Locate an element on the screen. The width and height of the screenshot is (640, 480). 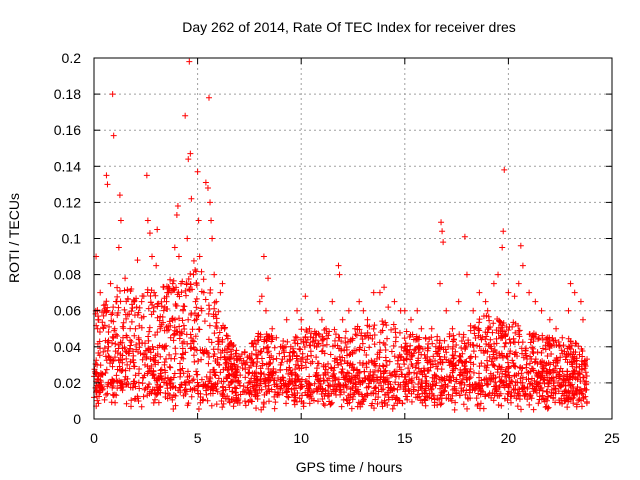
y-tick-label: 0.08 is located at coordinates (67, 275).